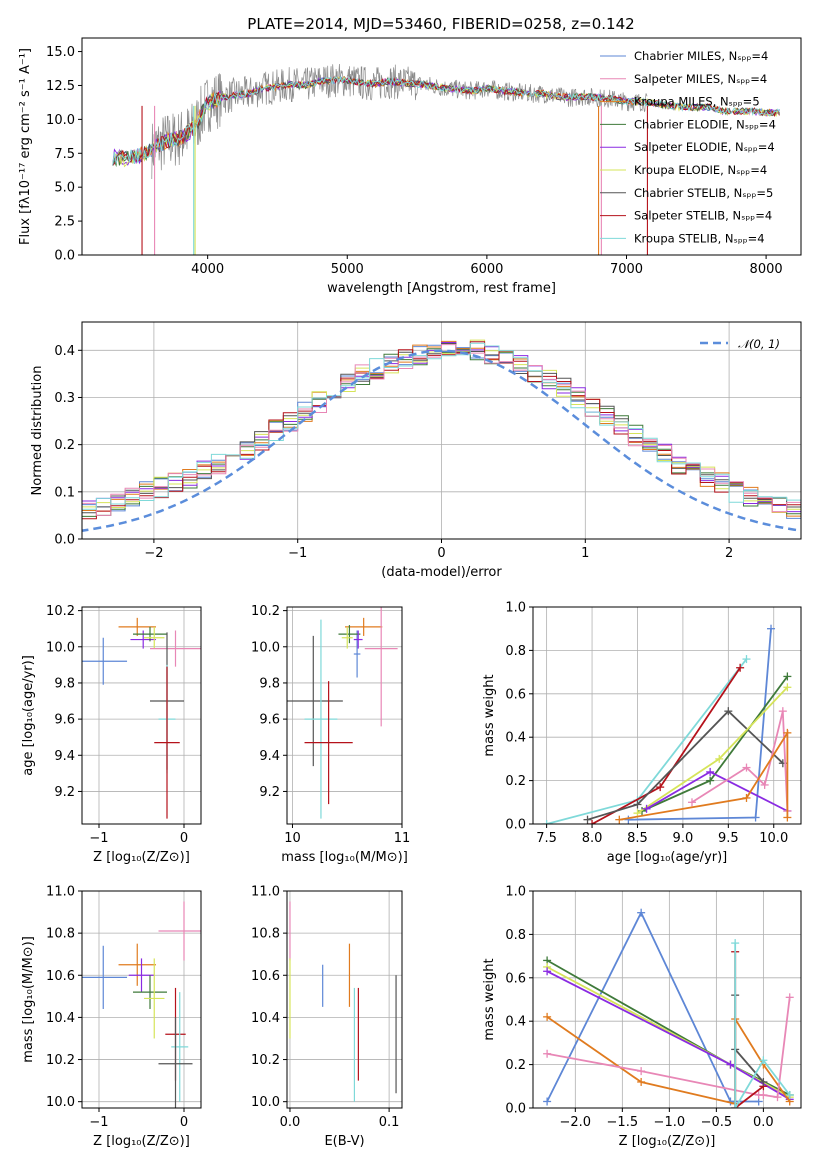 The image size is (819, 1170). What do you see at coordinates (37, 431) in the screenshot?
I see `y-axis-label: Normed distribution` at bounding box center [37, 431].